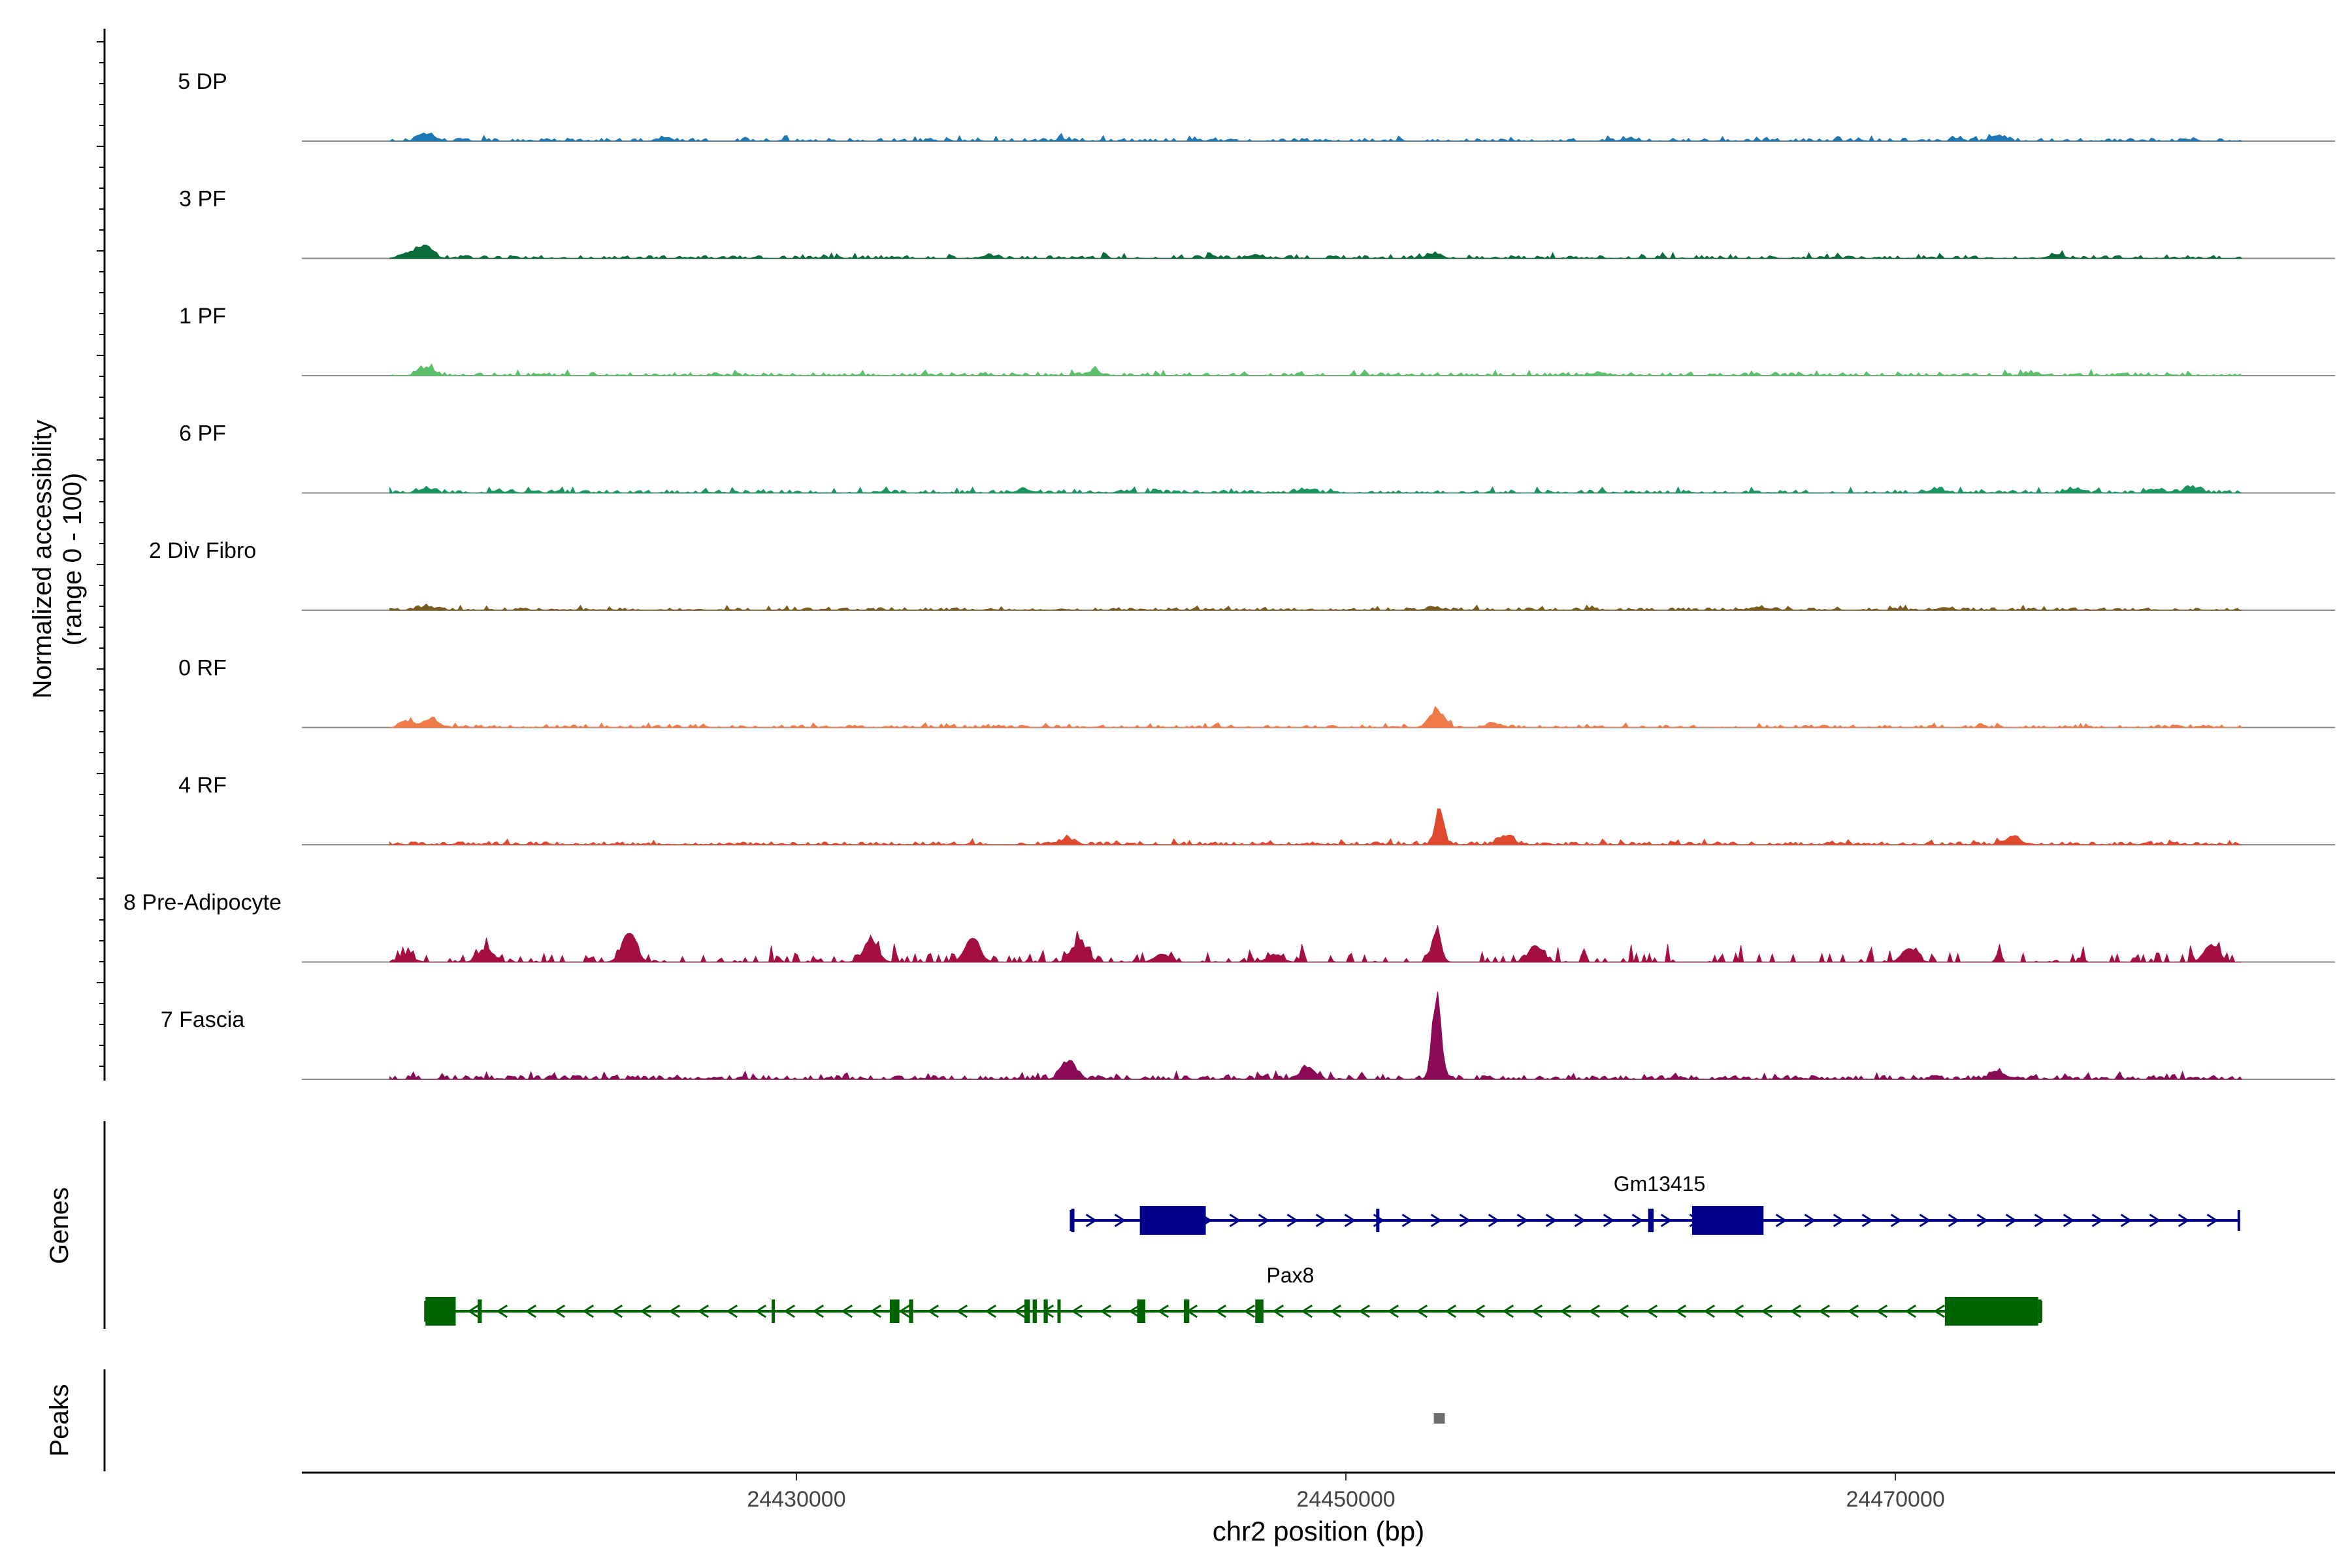  Describe the element at coordinates (1291, 1275) in the screenshot. I see `gene-label: Pax8` at that location.